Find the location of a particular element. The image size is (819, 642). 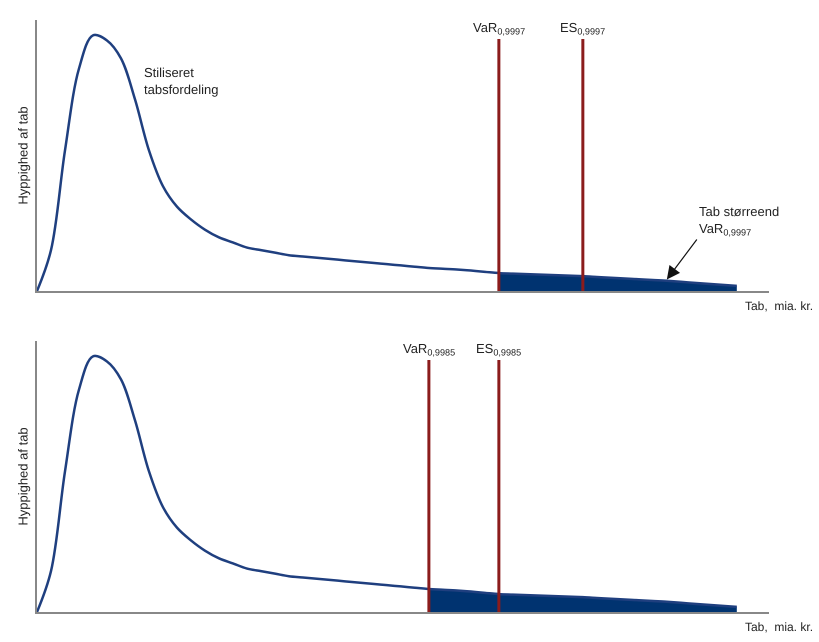

annotation: Stiliseret tabsfordeling is located at coordinates (181, 81).